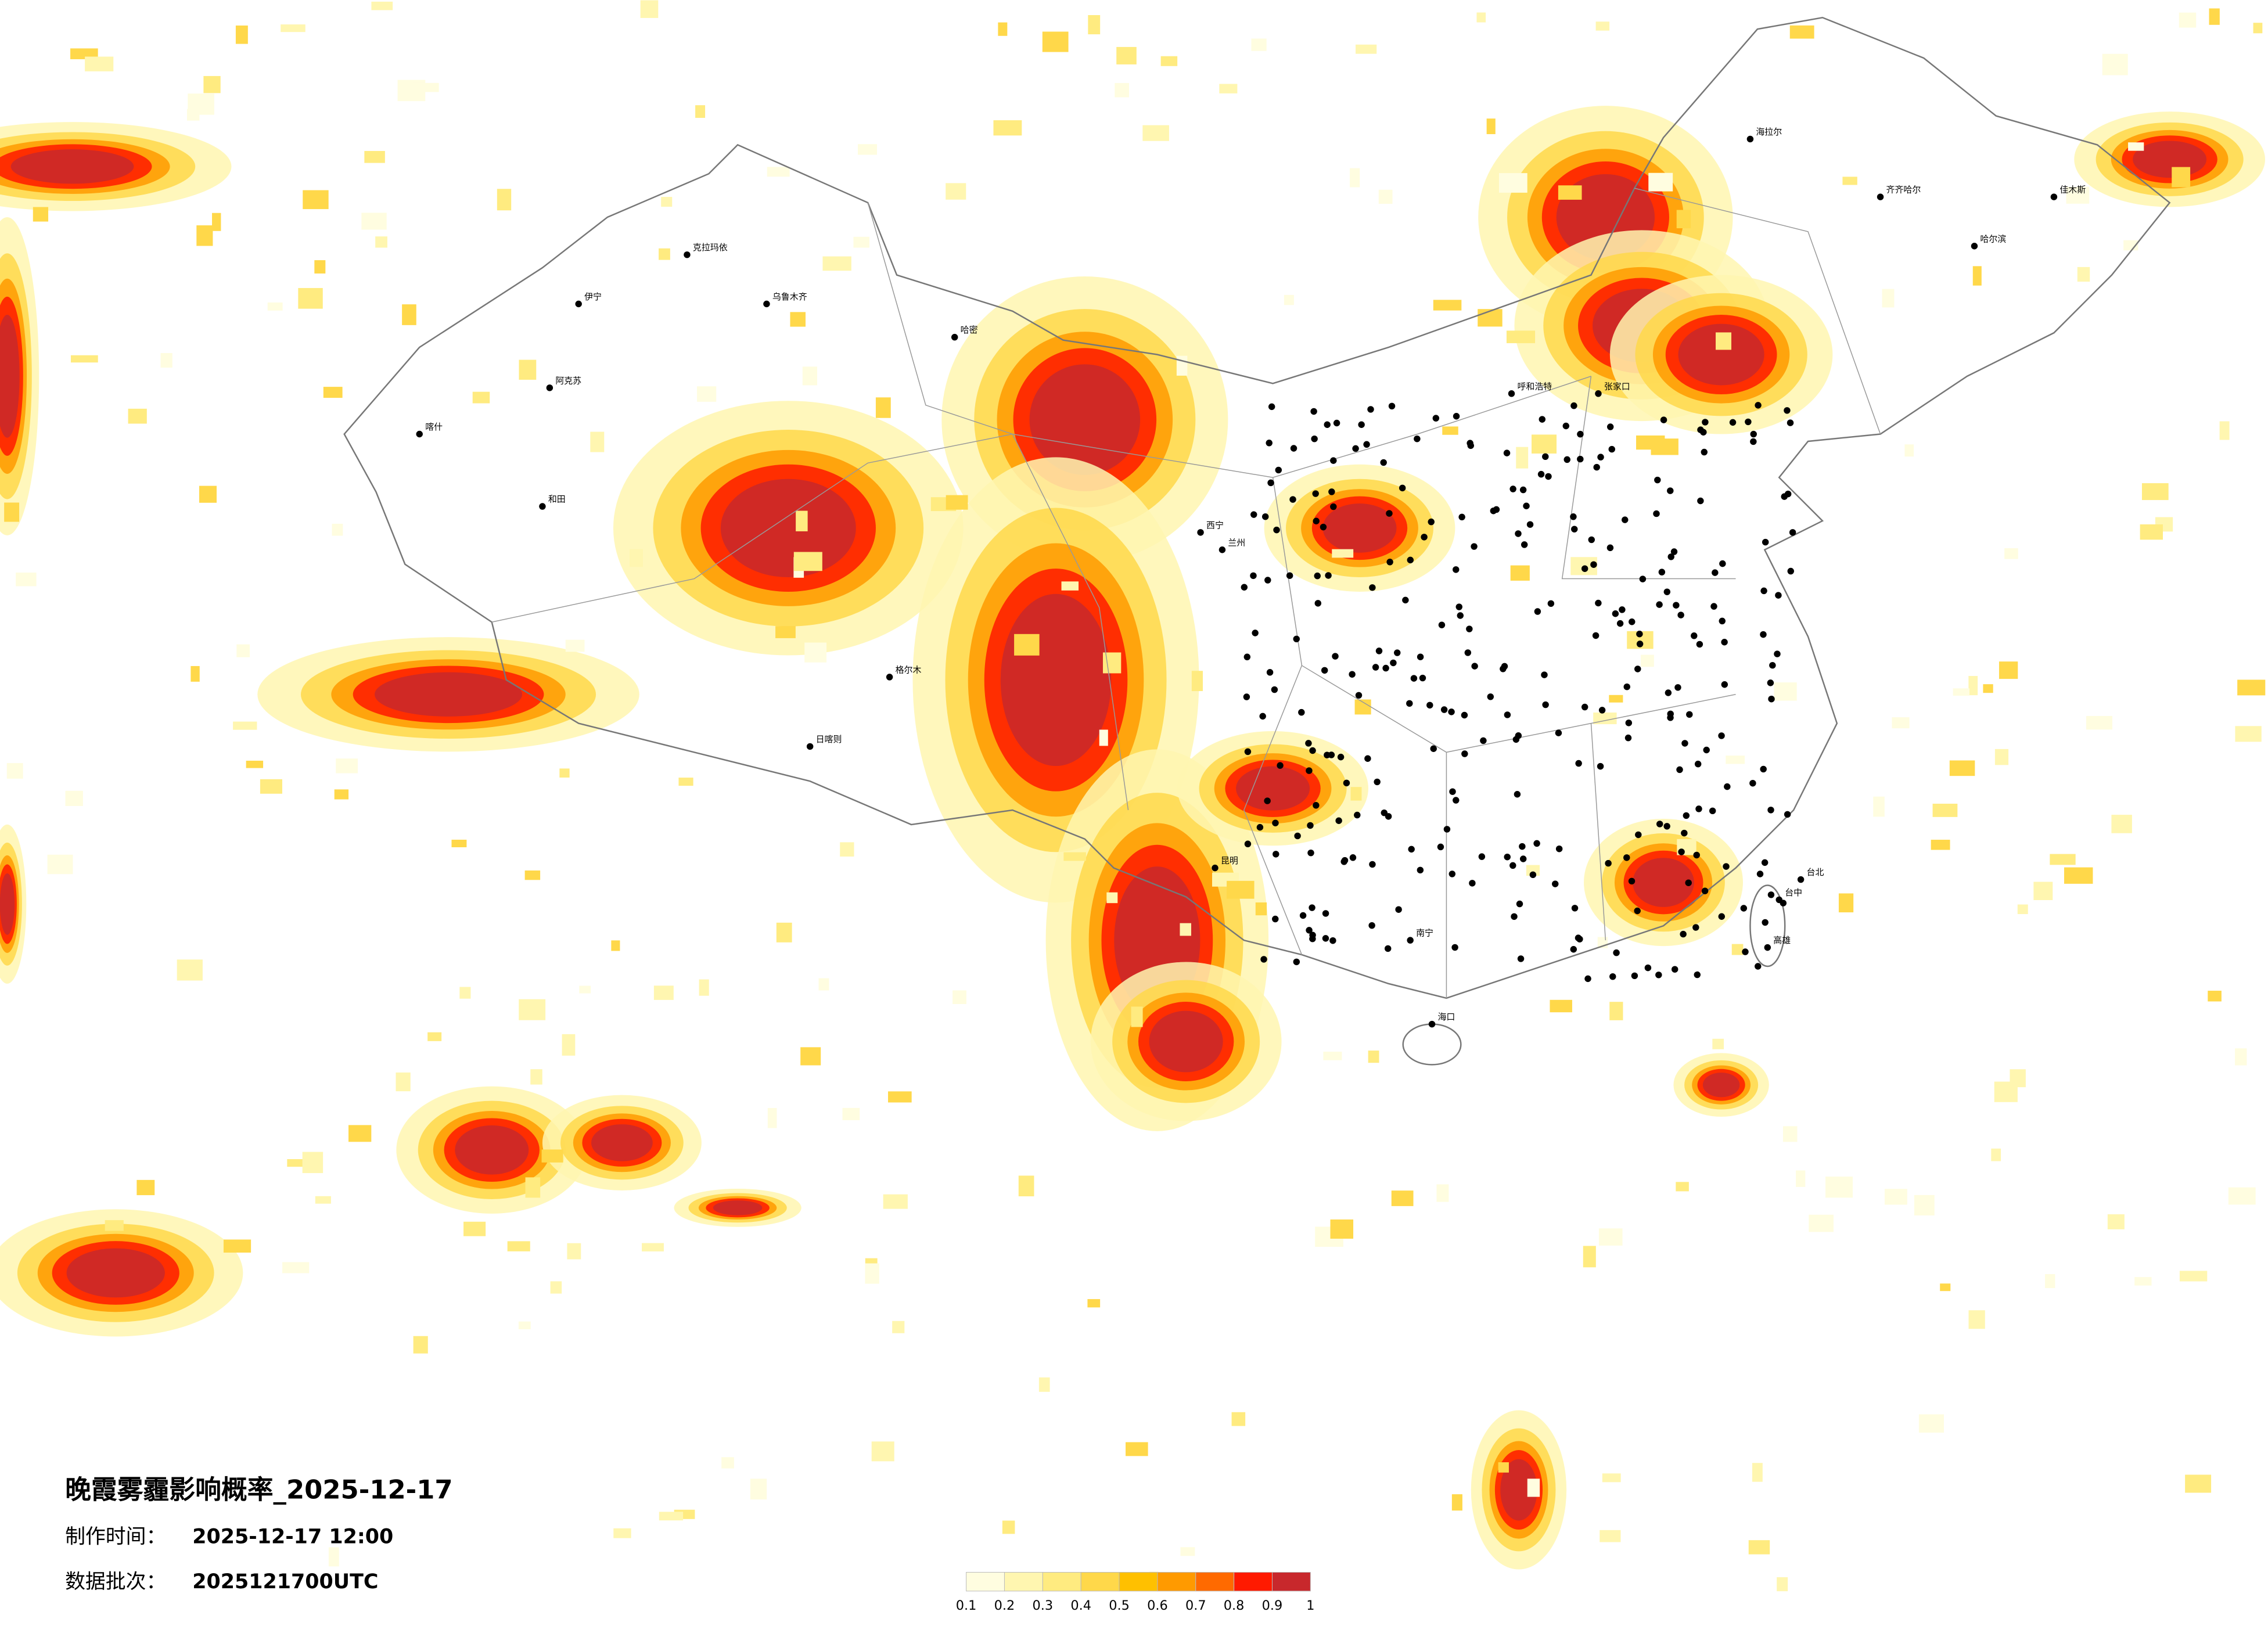  What do you see at coordinates (1903, 190) in the screenshot?
I see `city-label: 齐齐哈尔` at bounding box center [1903, 190].